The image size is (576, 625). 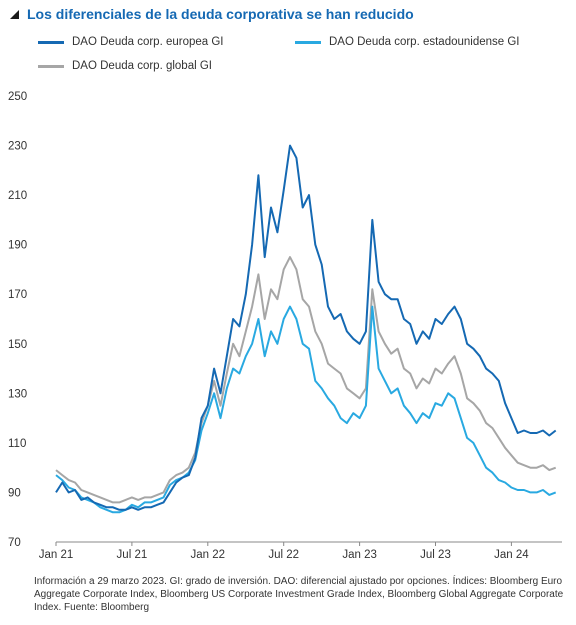 What do you see at coordinates (283, 555) in the screenshot?
I see `x-tick-label: Jul 22` at bounding box center [283, 555].